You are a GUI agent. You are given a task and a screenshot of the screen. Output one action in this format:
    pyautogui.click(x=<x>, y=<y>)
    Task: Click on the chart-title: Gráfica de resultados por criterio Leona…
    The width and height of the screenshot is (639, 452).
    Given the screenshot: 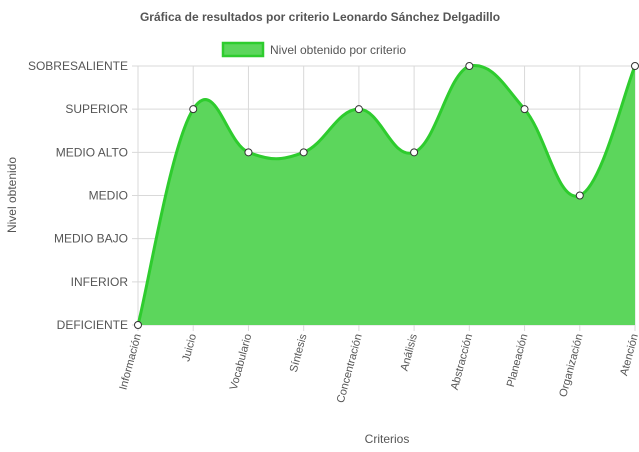 What is the action you would take?
    pyautogui.click(x=320, y=17)
    